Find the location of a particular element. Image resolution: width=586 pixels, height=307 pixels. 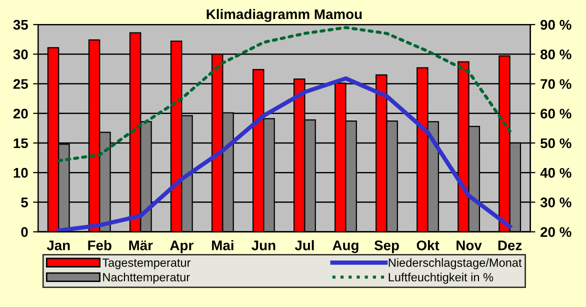

y-tick-label: 25 is located at coordinates (20, 84).